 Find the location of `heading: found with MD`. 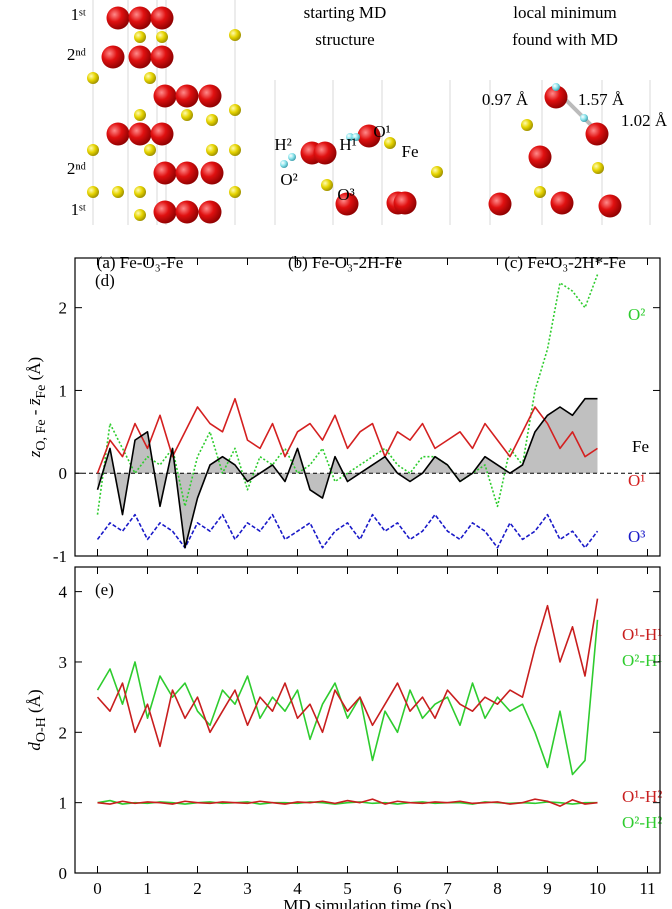

heading: found with MD is located at coordinates (565, 39).